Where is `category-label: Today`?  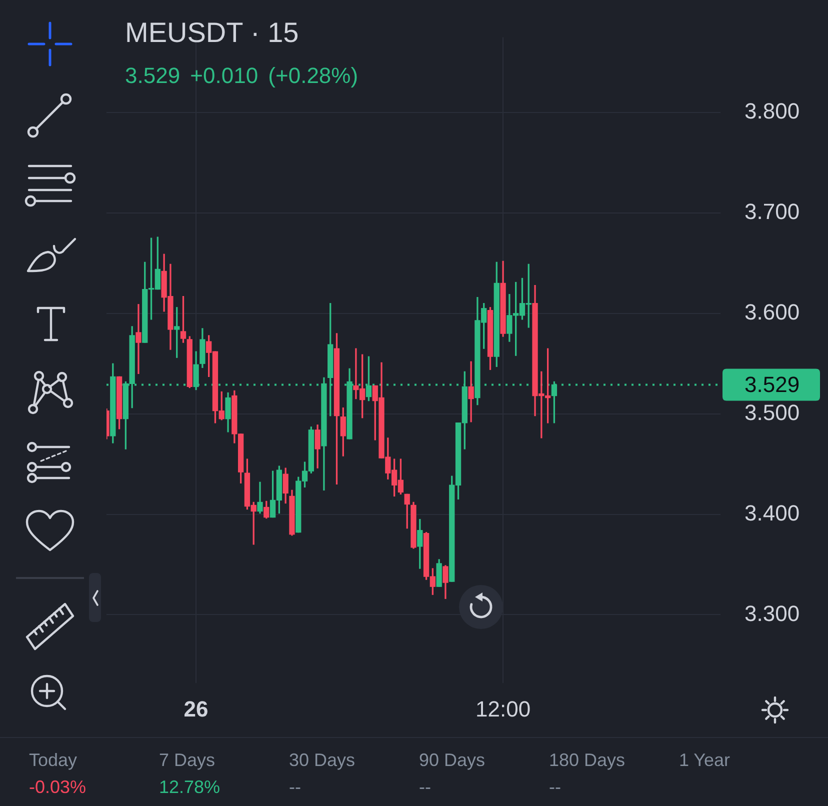 category-label: Today is located at coordinates (53, 760).